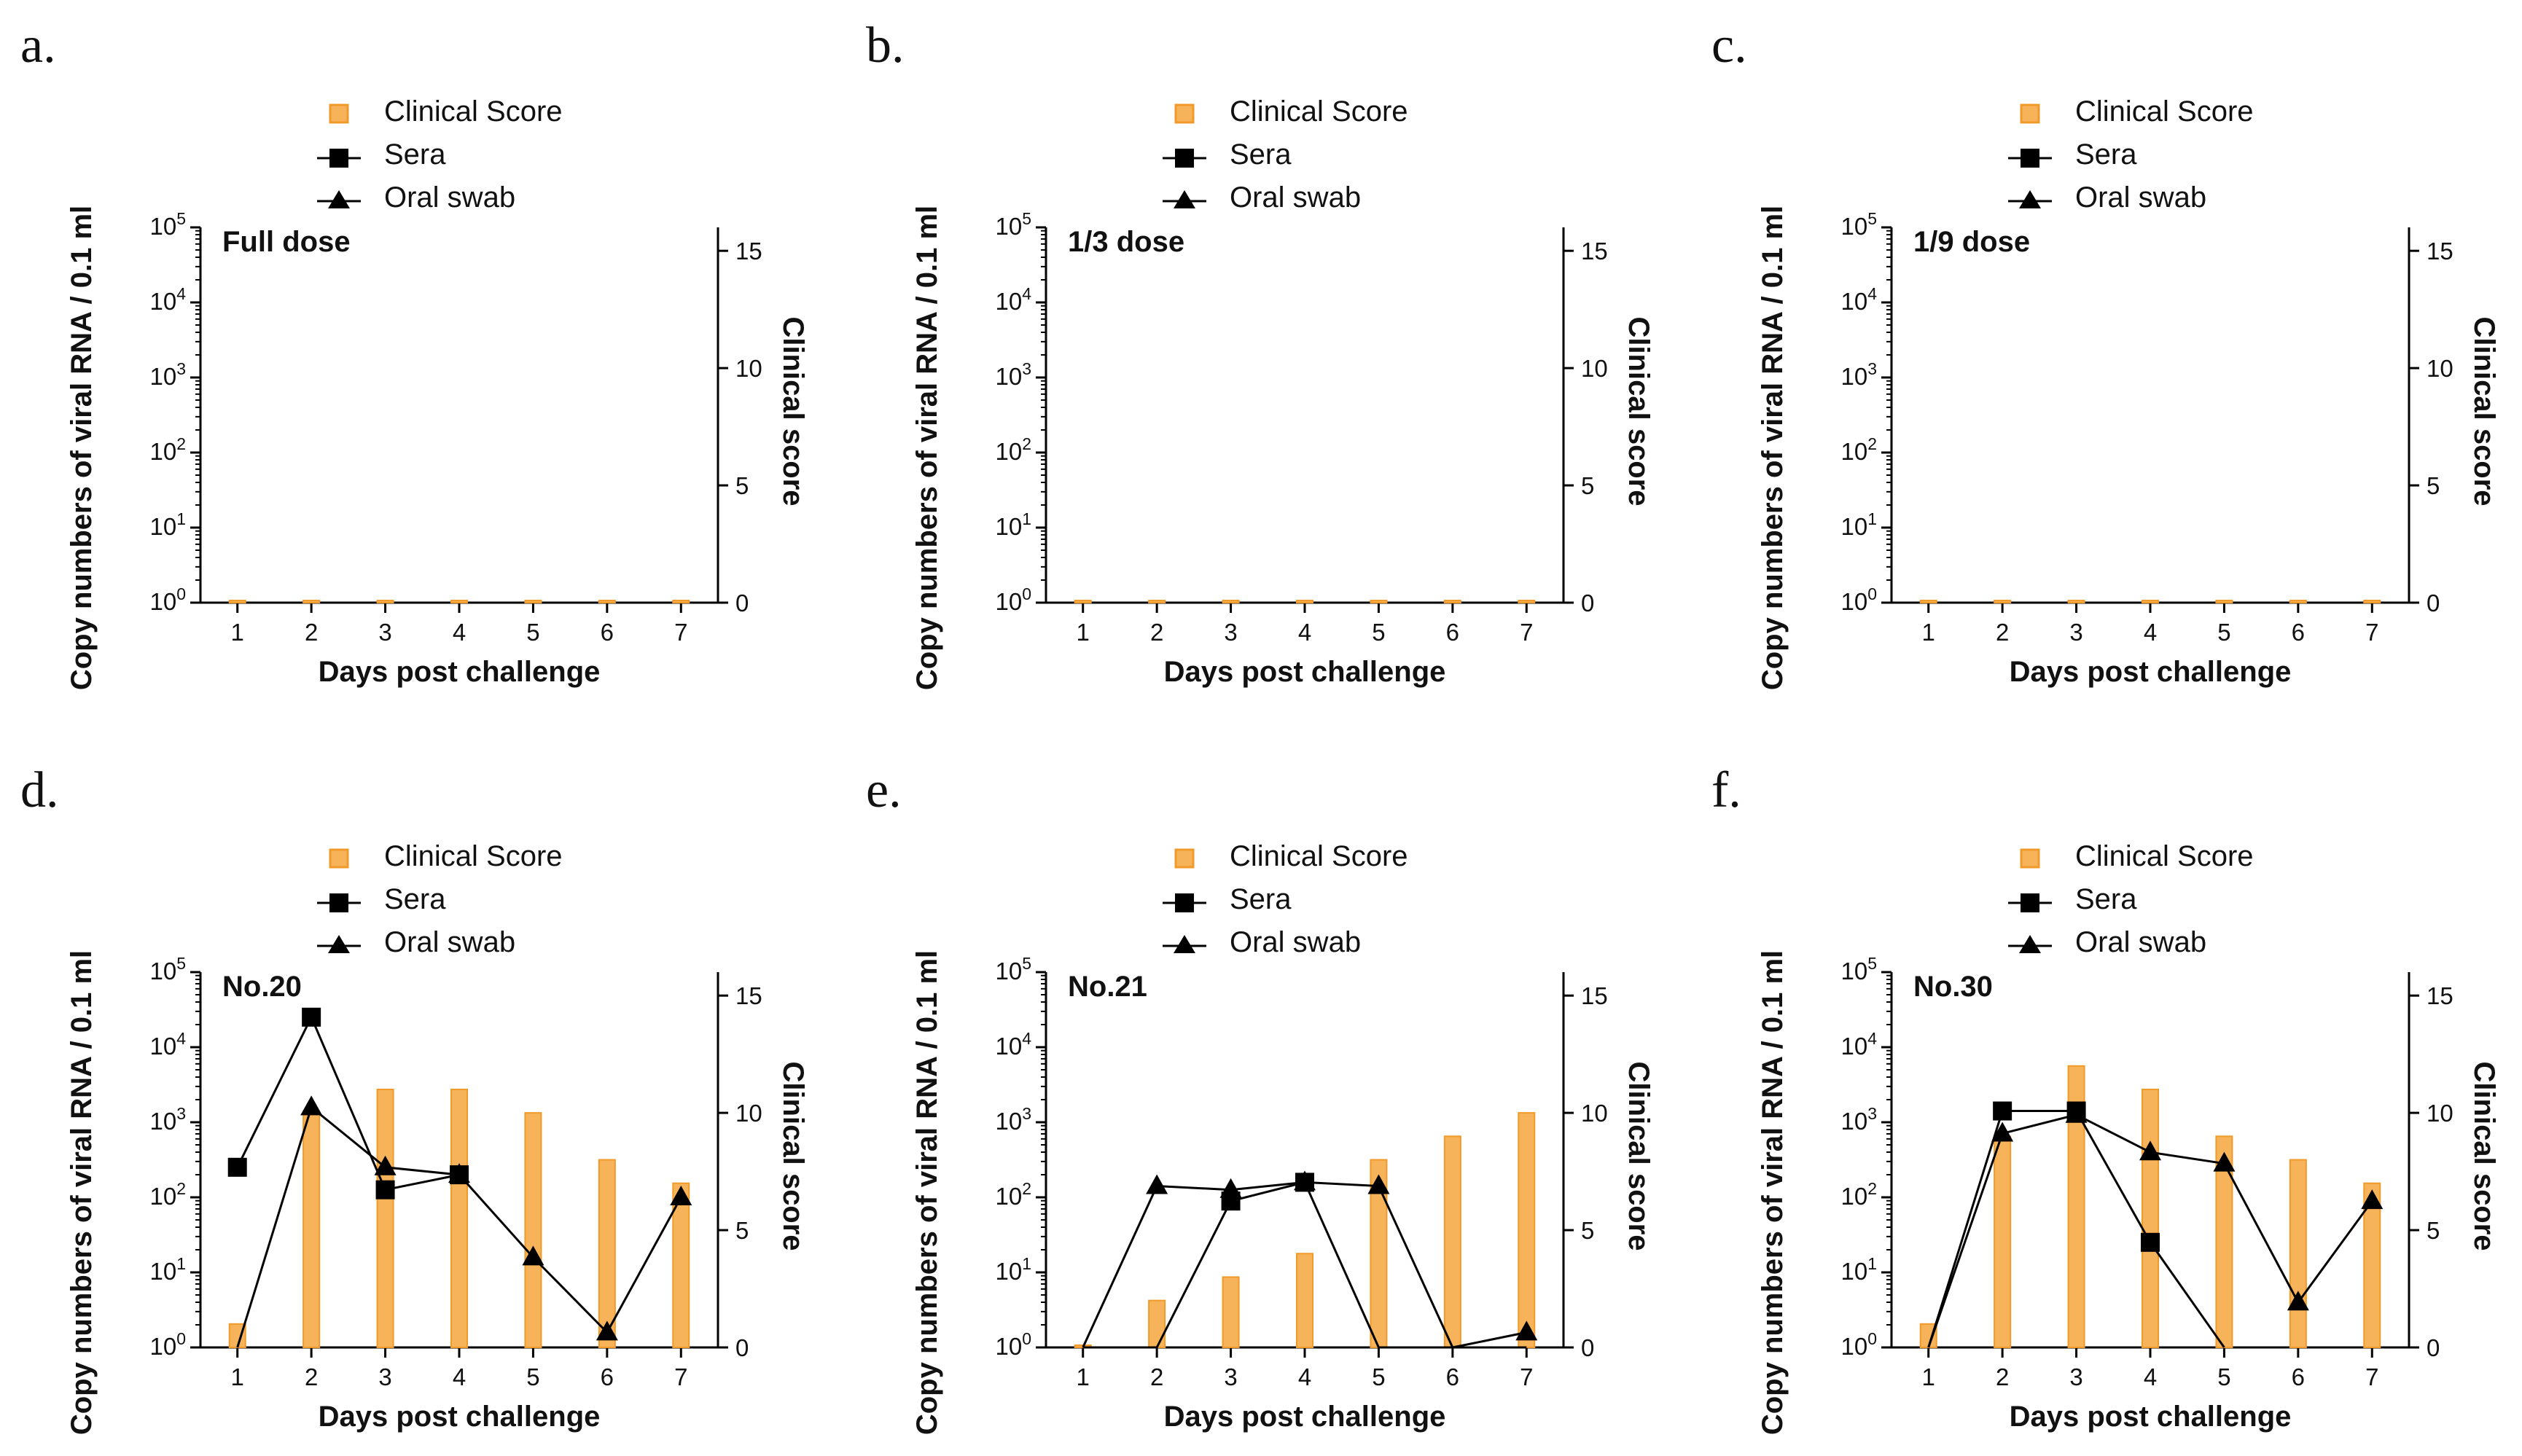 The image size is (2522, 1456). Describe the element at coordinates (2371, 632) in the screenshot. I see `x-tick-label: 7` at that location.